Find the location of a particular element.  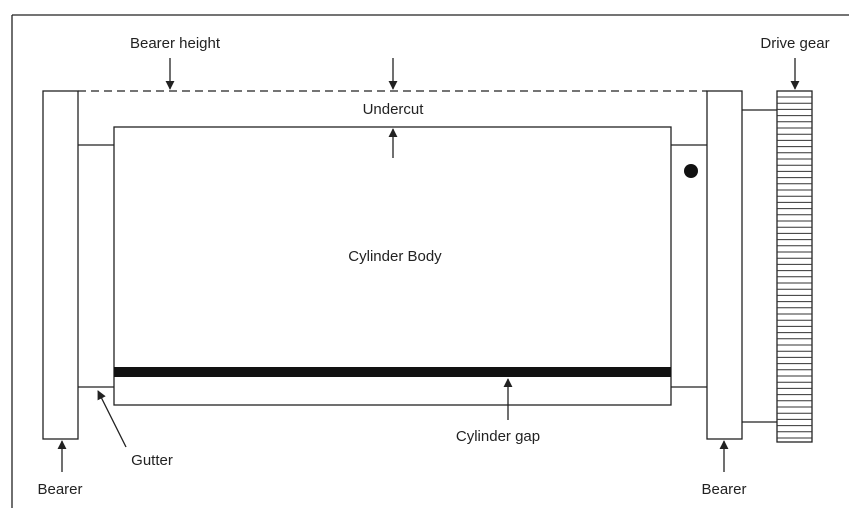

label: Bearer height is located at coordinates (175, 43).